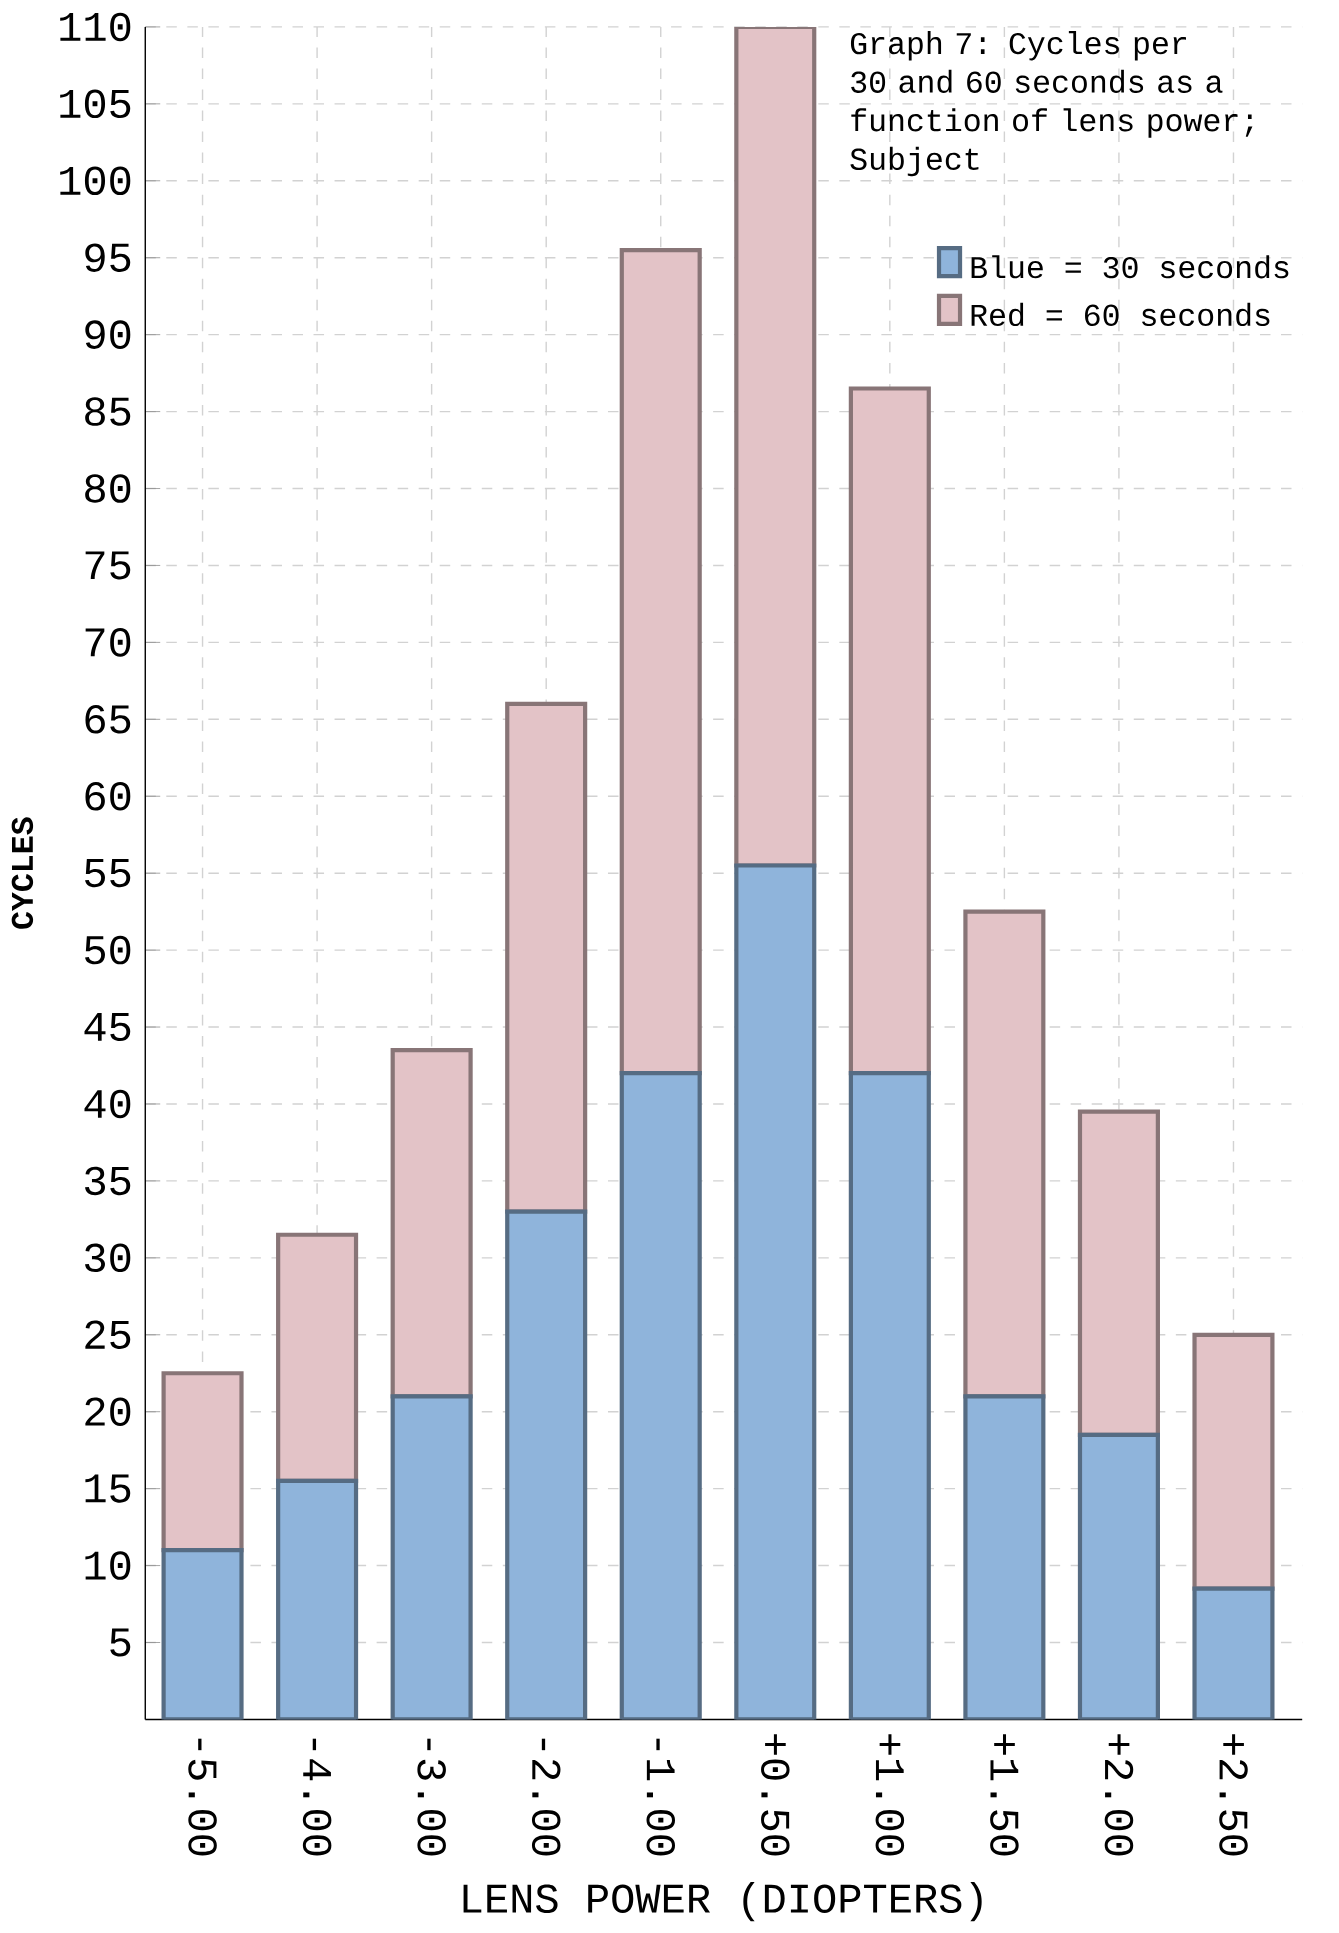 This screenshot has height=1933, width=1339. What do you see at coordinates (107, 873) in the screenshot?
I see `y-tick-label: 55` at bounding box center [107, 873].